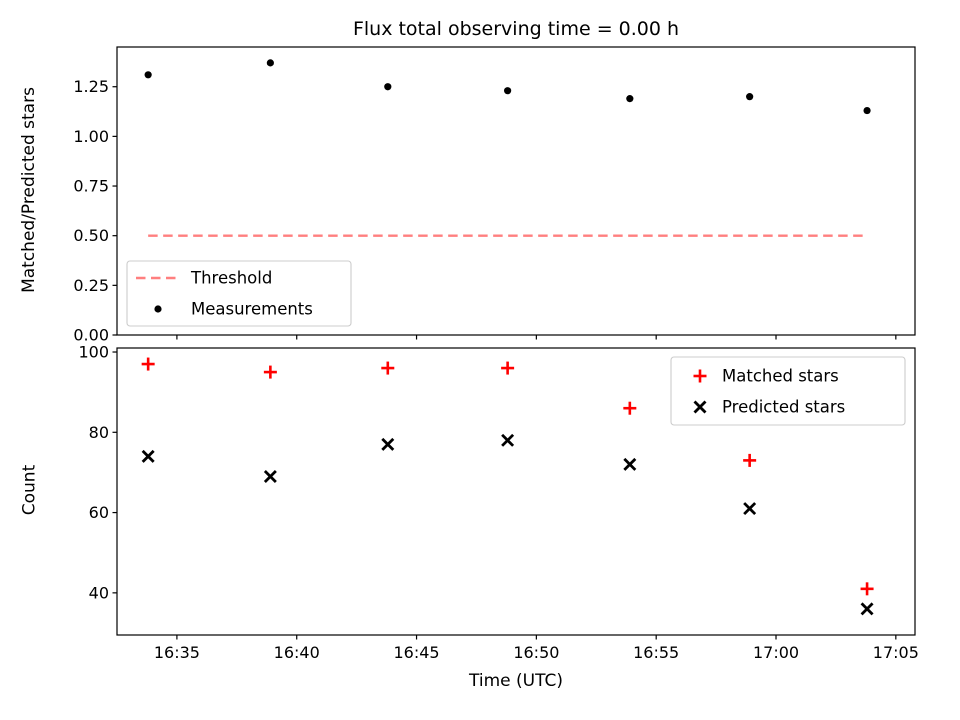  Describe the element at coordinates (776, 652) in the screenshot. I see `x-tick-label: 17:00` at that location.